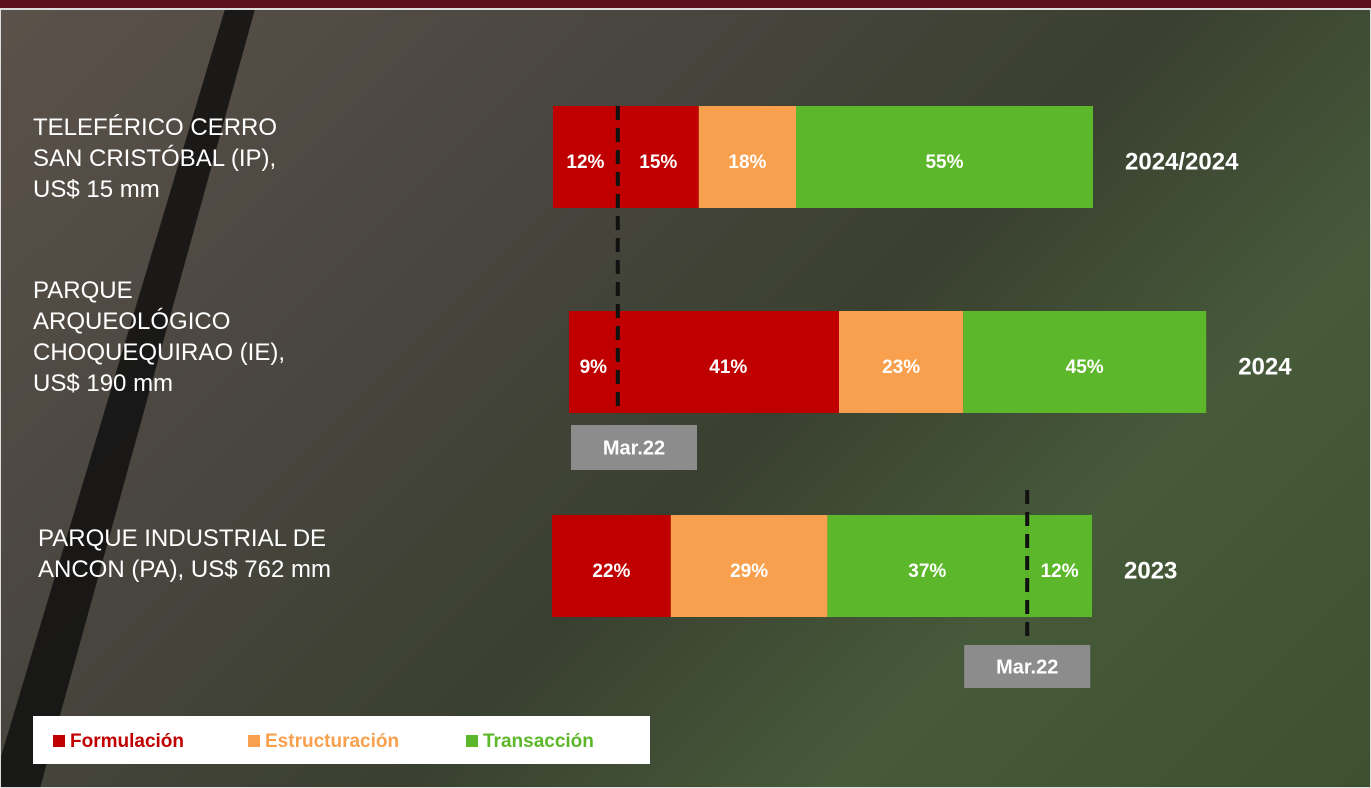 The height and width of the screenshot is (788, 1371). What do you see at coordinates (927, 571) in the screenshot?
I see `value-label: 37%` at bounding box center [927, 571].